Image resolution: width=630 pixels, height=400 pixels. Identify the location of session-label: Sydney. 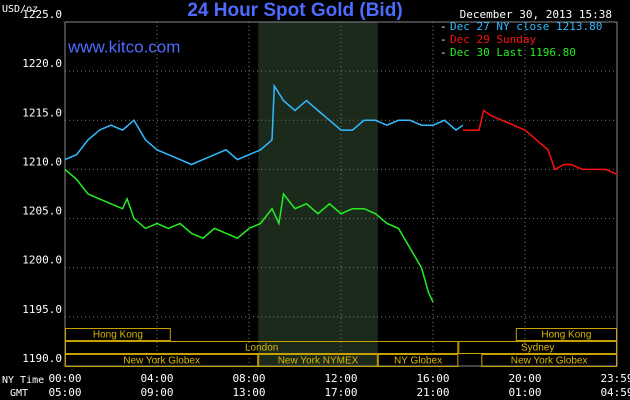
(537, 348).